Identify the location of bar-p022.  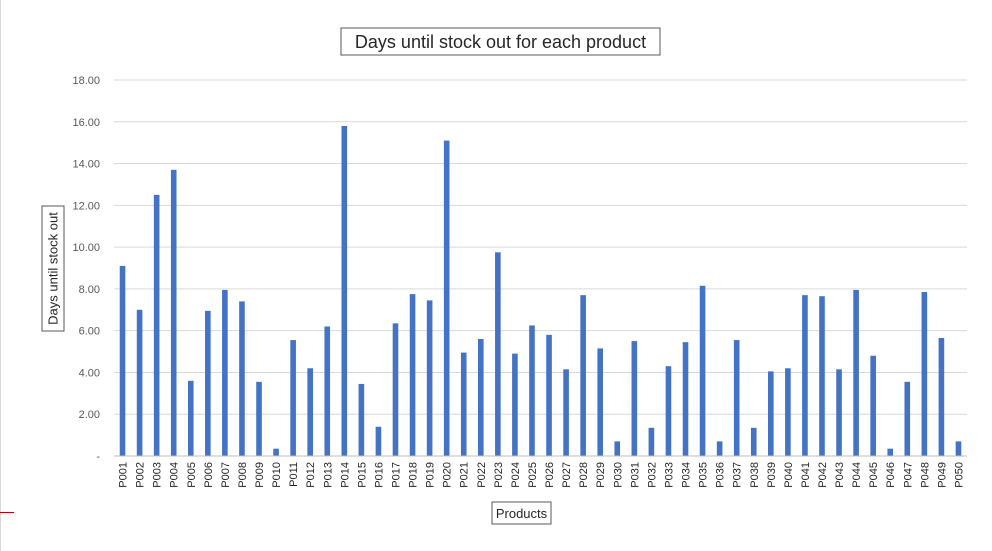
(480, 397).